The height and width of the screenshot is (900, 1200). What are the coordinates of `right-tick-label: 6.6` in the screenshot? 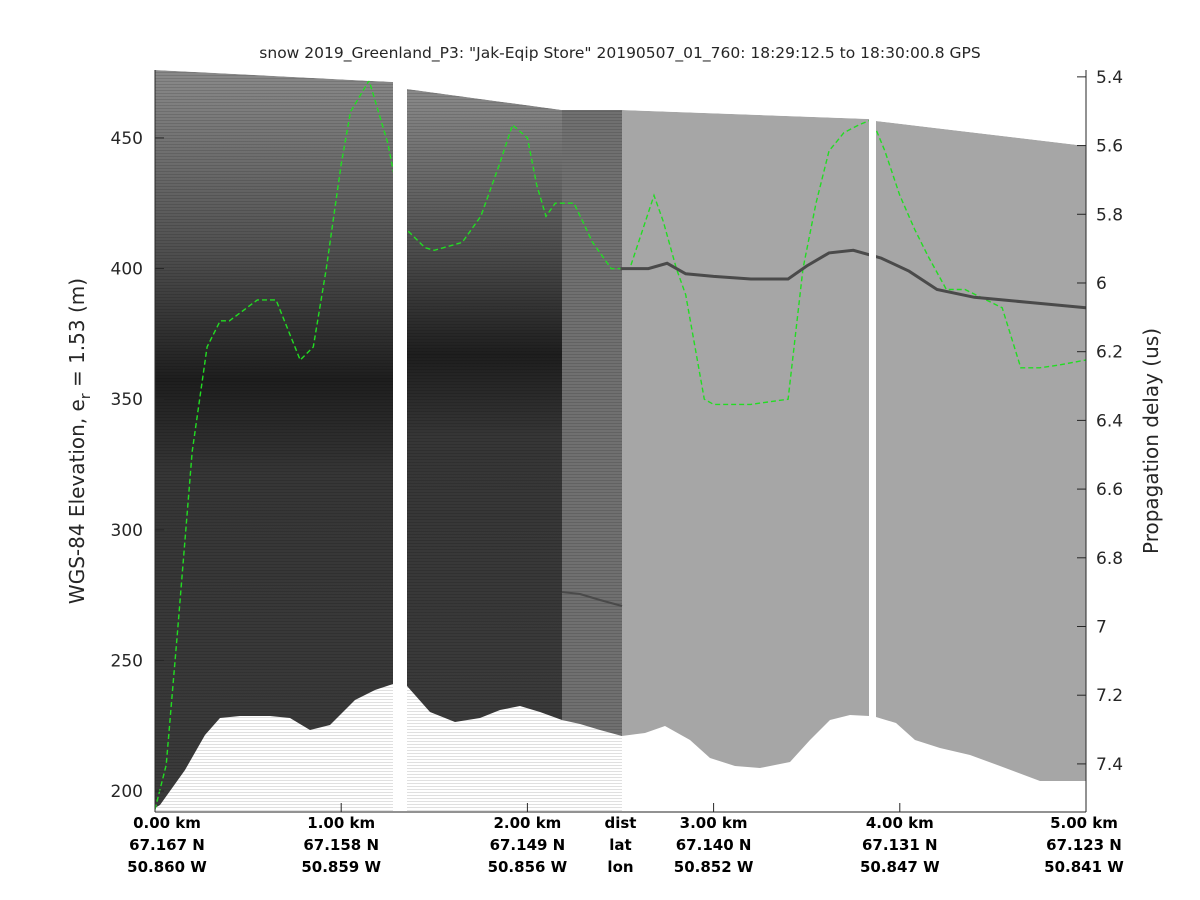 It's located at (1109, 490).